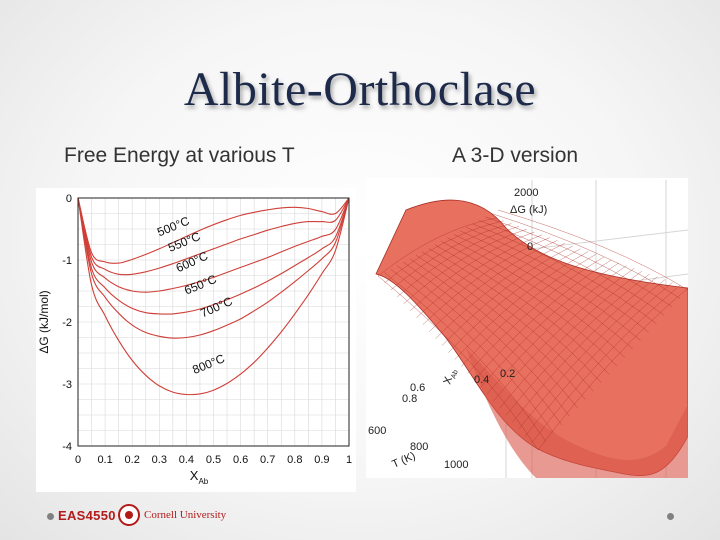 This screenshot has width=720, height=540. What do you see at coordinates (44, 321) in the screenshot?
I see `y-axis-label: ΔG (kJ/mol)` at bounding box center [44, 321].